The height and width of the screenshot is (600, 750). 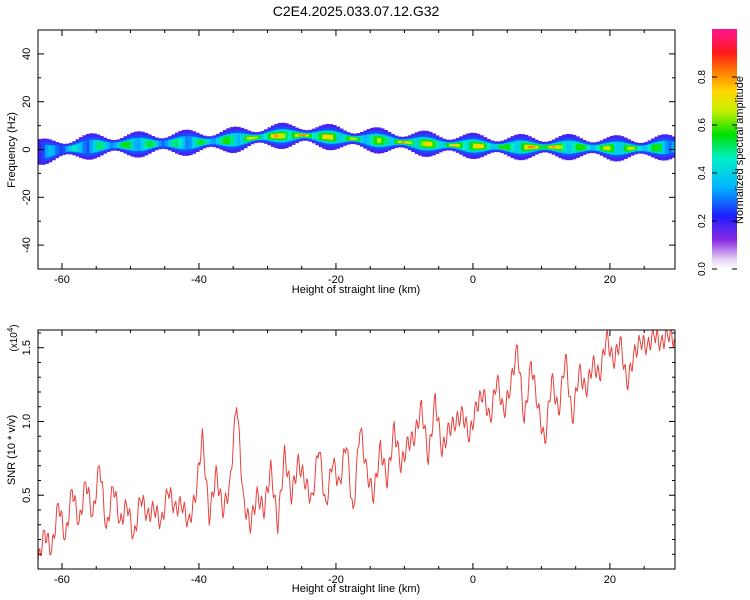 What do you see at coordinates (27, 149) in the screenshot?
I see `y-tick-label: 0` at bounding box center [27, 149].